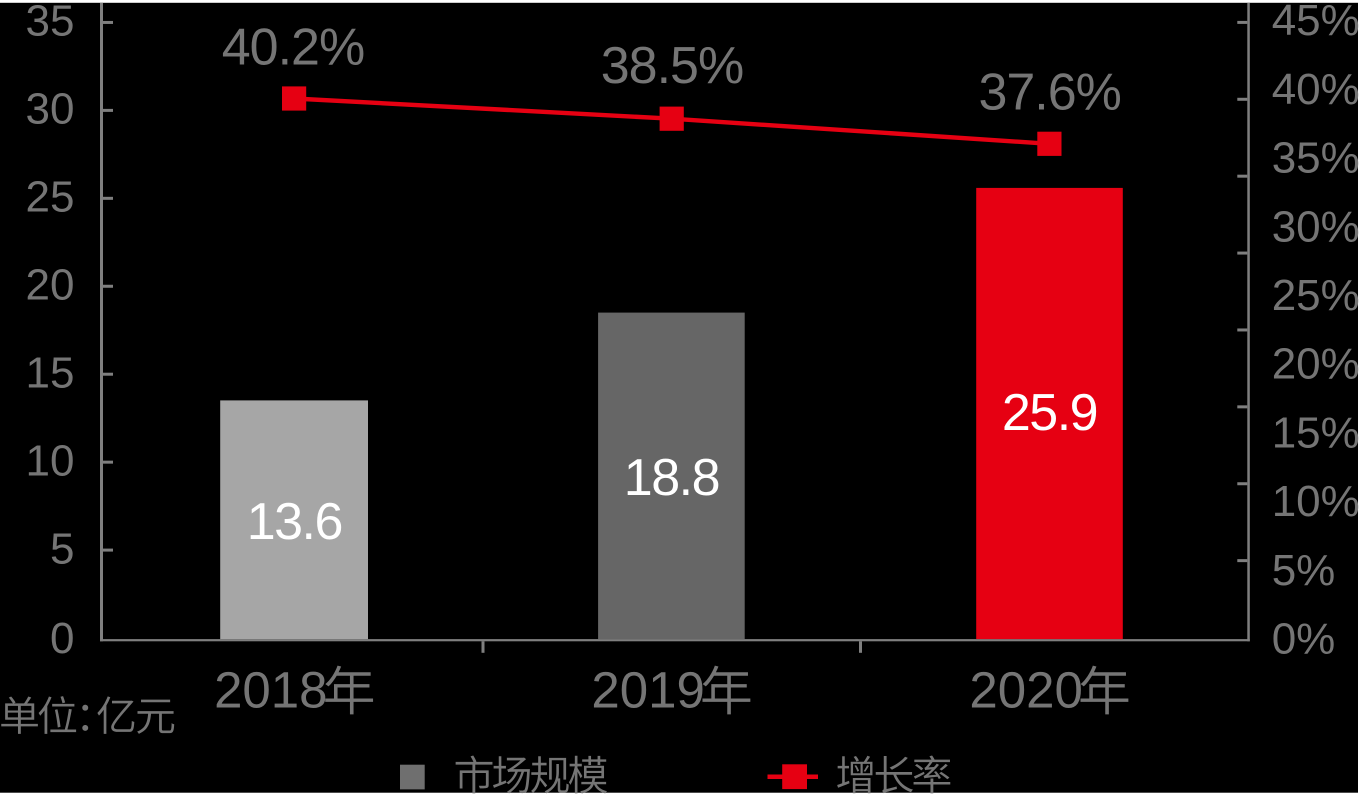  What do you see at coordinates (50, 372) in the screenshot?
I see `svg-text: 15` at bounding box center [50, 372].